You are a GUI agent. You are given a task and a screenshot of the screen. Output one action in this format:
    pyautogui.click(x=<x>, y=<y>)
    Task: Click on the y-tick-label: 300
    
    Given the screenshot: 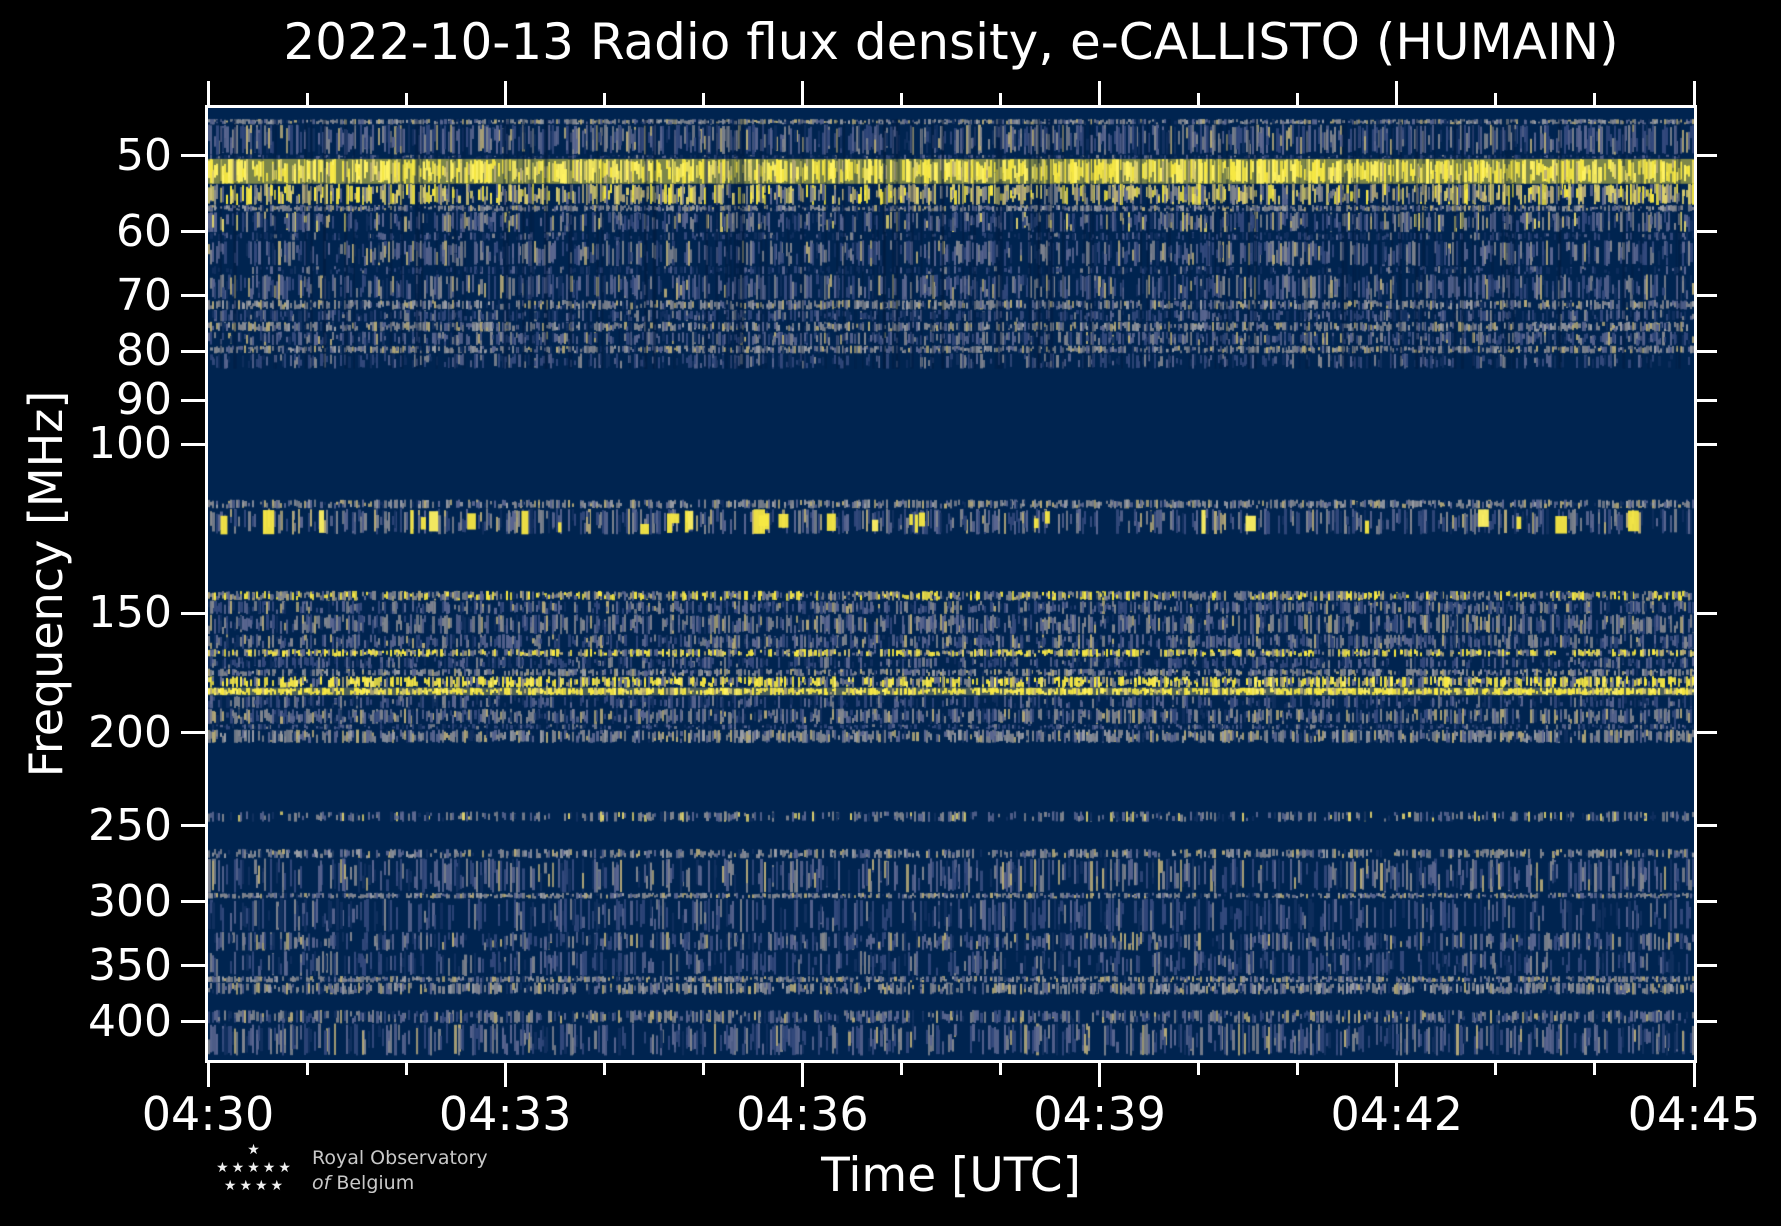 What is the action you would take?
    pyautogui.click(x=130, y=901)
    